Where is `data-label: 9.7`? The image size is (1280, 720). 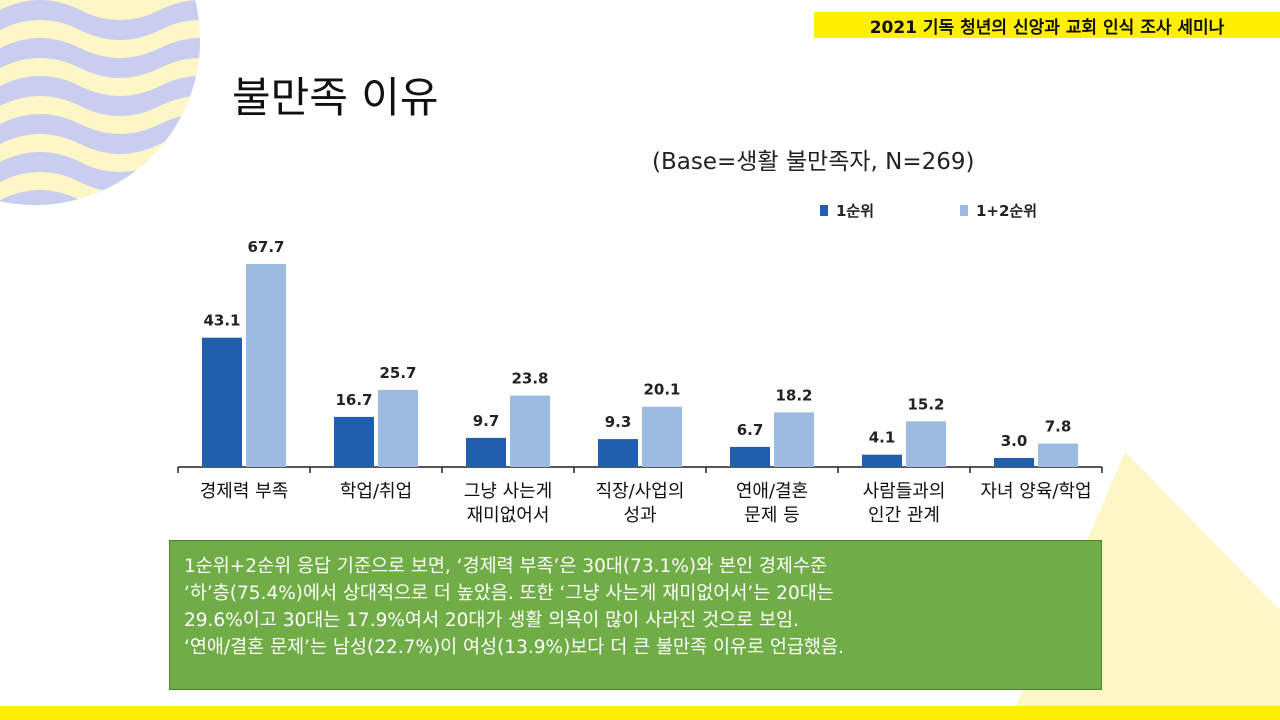 data-label: 9.7 is located at coordinates (486, 421).